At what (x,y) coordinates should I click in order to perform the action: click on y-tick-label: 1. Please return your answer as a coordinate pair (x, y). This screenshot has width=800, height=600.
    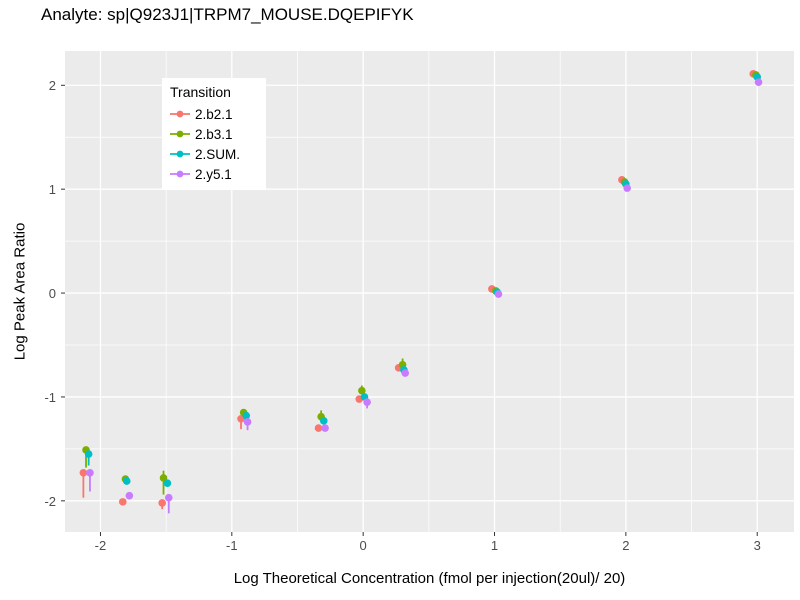
    Looking at the image, I should click on (52, 190).